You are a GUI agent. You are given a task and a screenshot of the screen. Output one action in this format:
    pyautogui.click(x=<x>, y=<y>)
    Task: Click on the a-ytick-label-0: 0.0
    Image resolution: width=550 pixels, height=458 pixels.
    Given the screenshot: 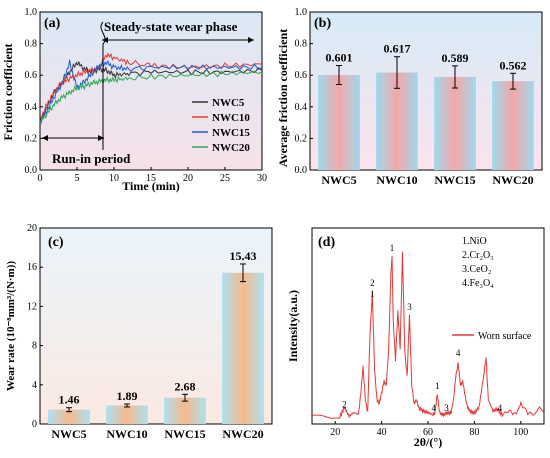 What is the action you would take?
    pyautogui.click(x=31, y=170)
    